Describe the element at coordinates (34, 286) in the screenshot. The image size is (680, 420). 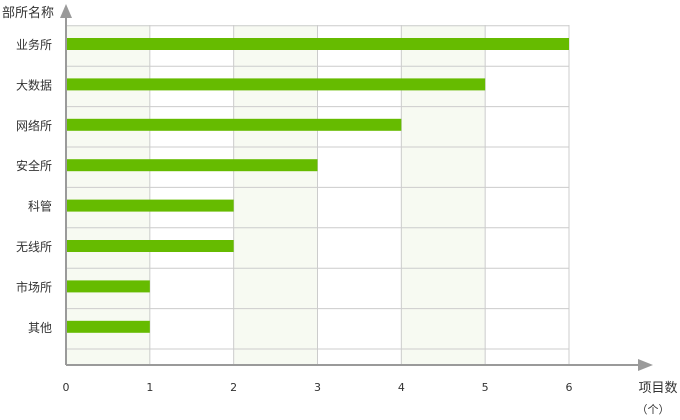
I see `category-label: 市场所` at that location.